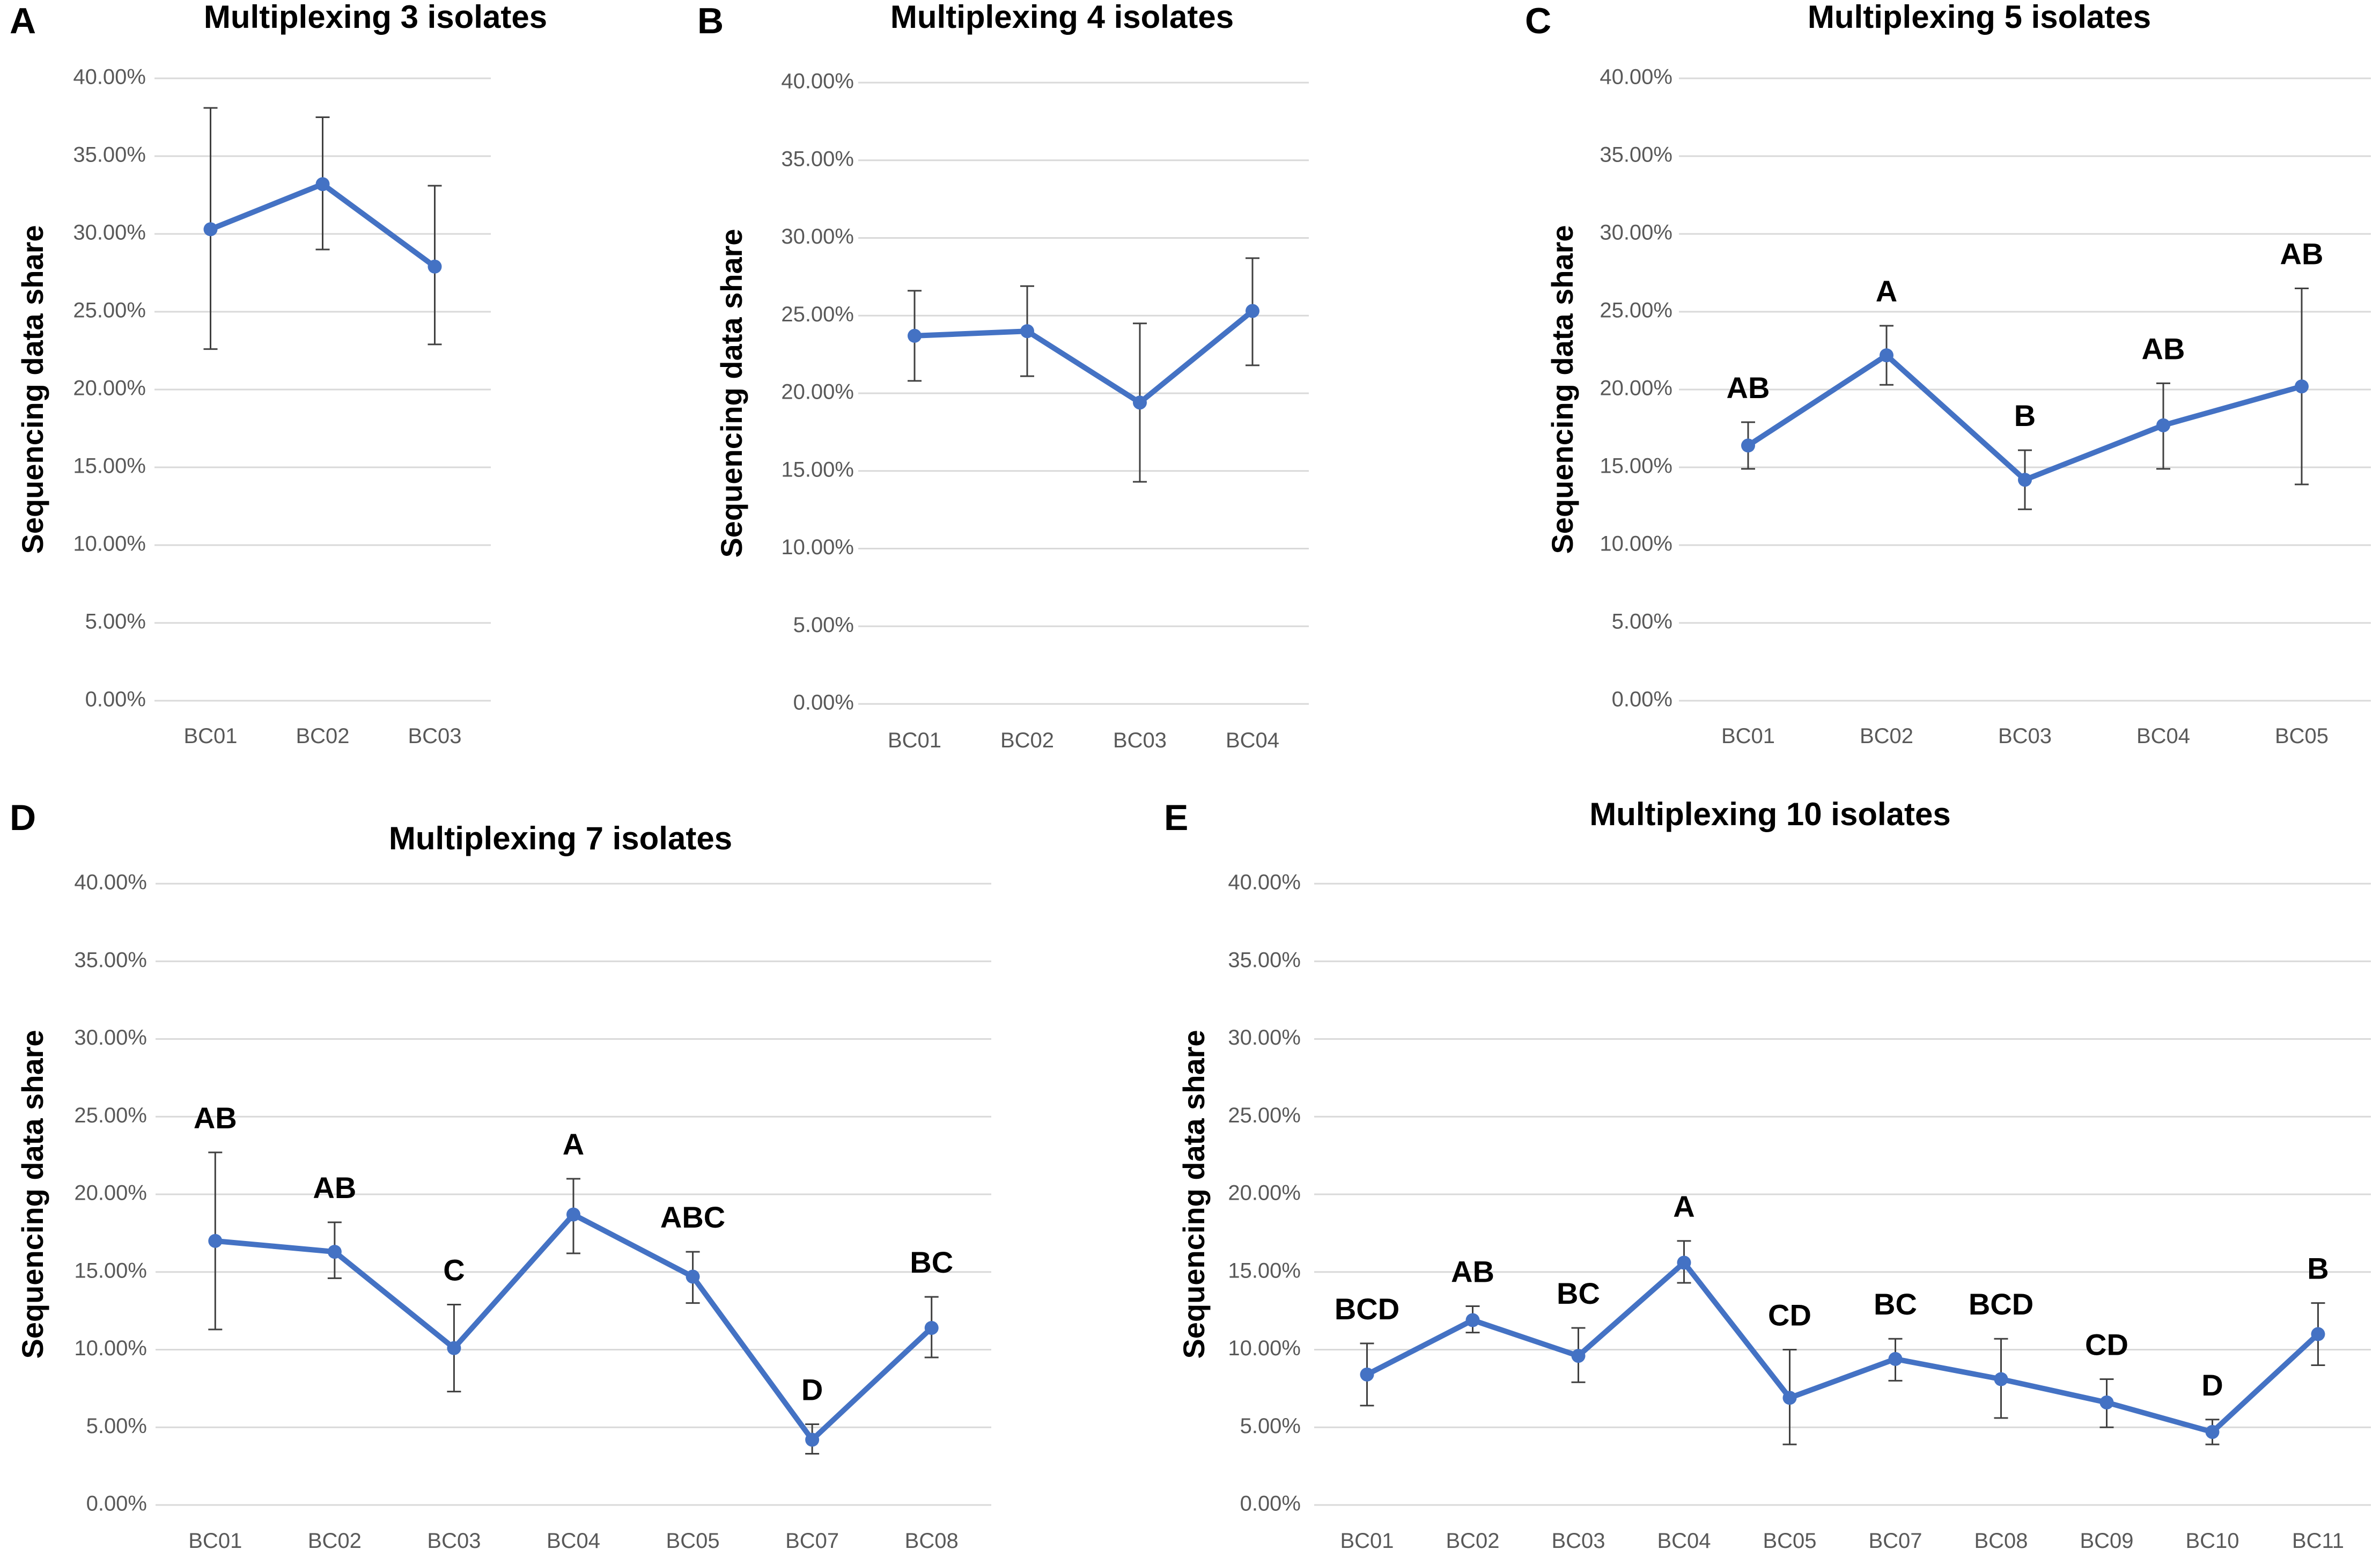 This screenshot has height=1564, width=2380. I want to click on panel-letter: D, so click(23, 817).